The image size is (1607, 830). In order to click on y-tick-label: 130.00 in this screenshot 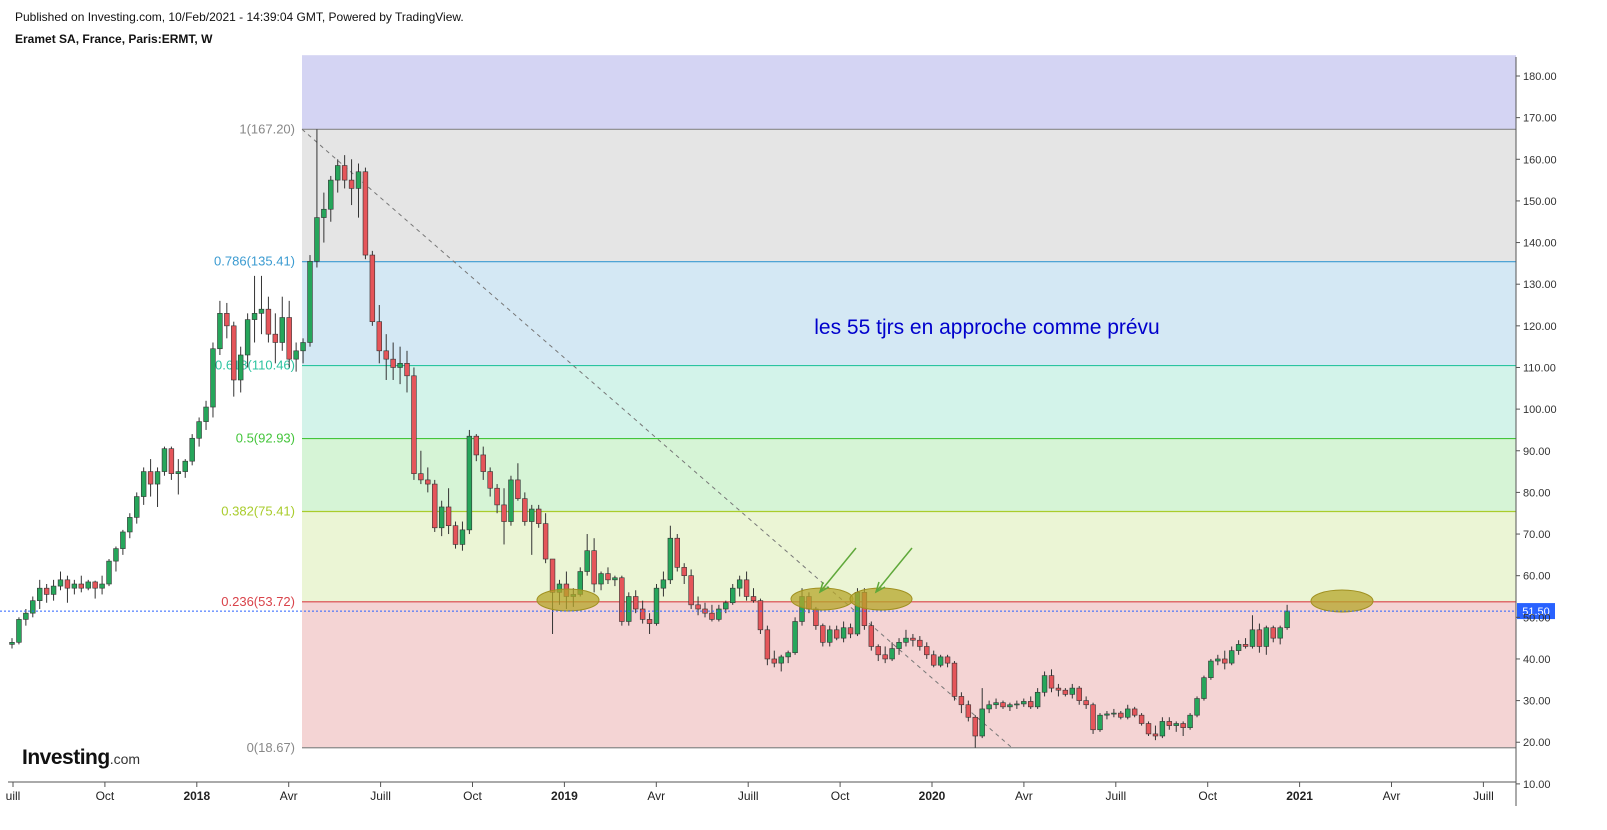, I will do `click(1540, 285)`.